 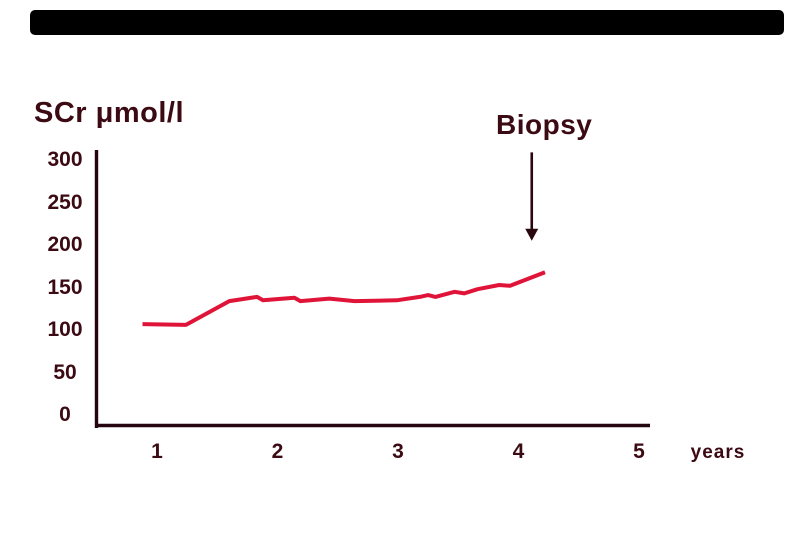 I want to click on redacted-title-bar, so click(x=407, y=22).